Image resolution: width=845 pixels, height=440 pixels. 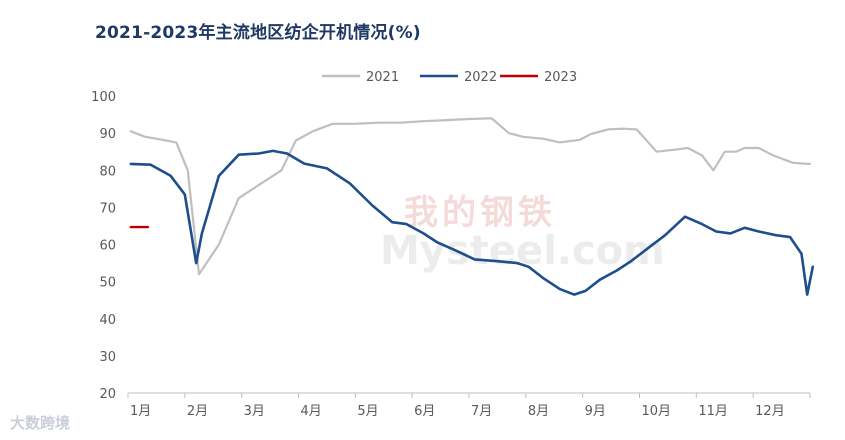 What do you see at coordinates (657, 411) in the screenshot?
I see `x-tick-label: 10月` at bounding box center [657, 411].